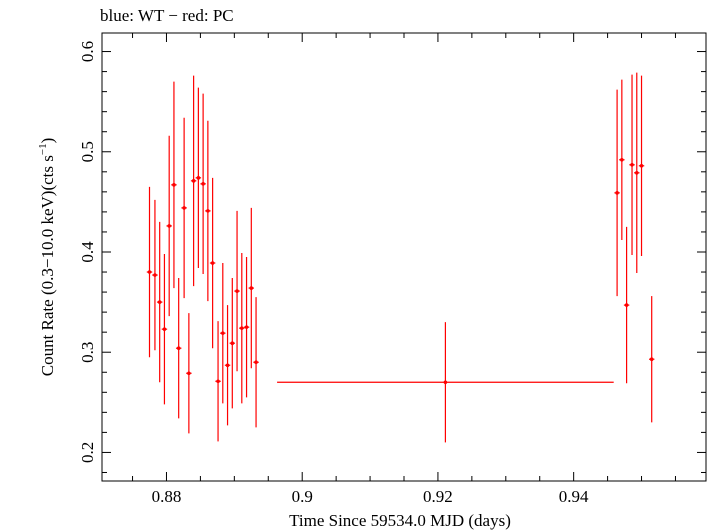 The height and width of the screenshot is (532, 709). I want to click on y-tick-label: 0.2, so click(87, 452).